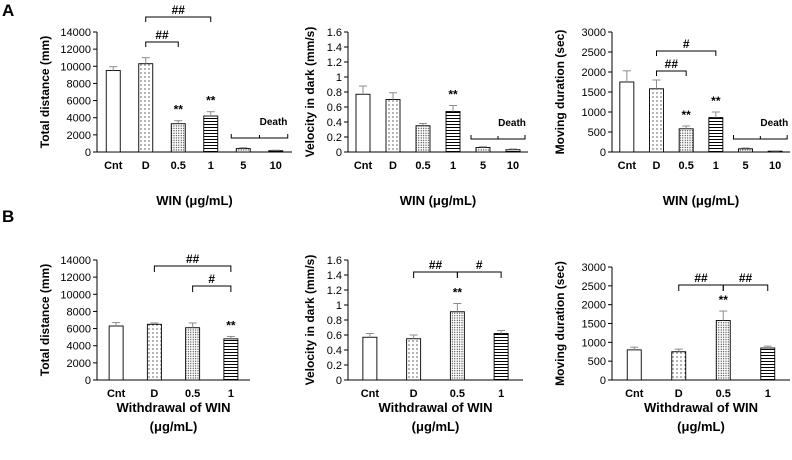  I want to click on x-axis-title: WIN (μg/mL), so click(194, 200).